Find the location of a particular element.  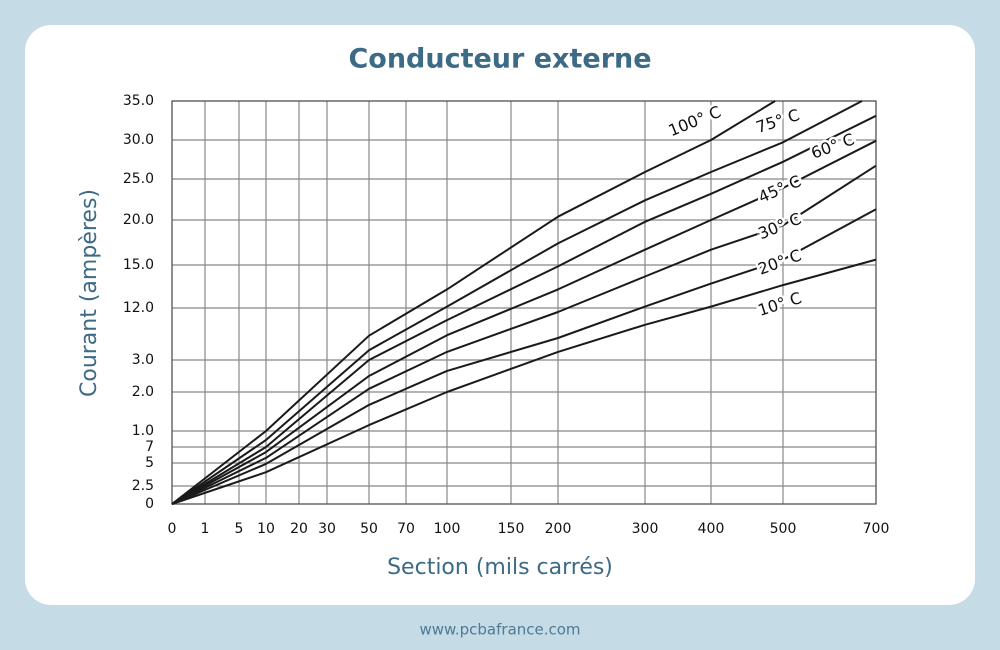

y-axis-title: Courant (ampères) is located at coordinates (89, 293).